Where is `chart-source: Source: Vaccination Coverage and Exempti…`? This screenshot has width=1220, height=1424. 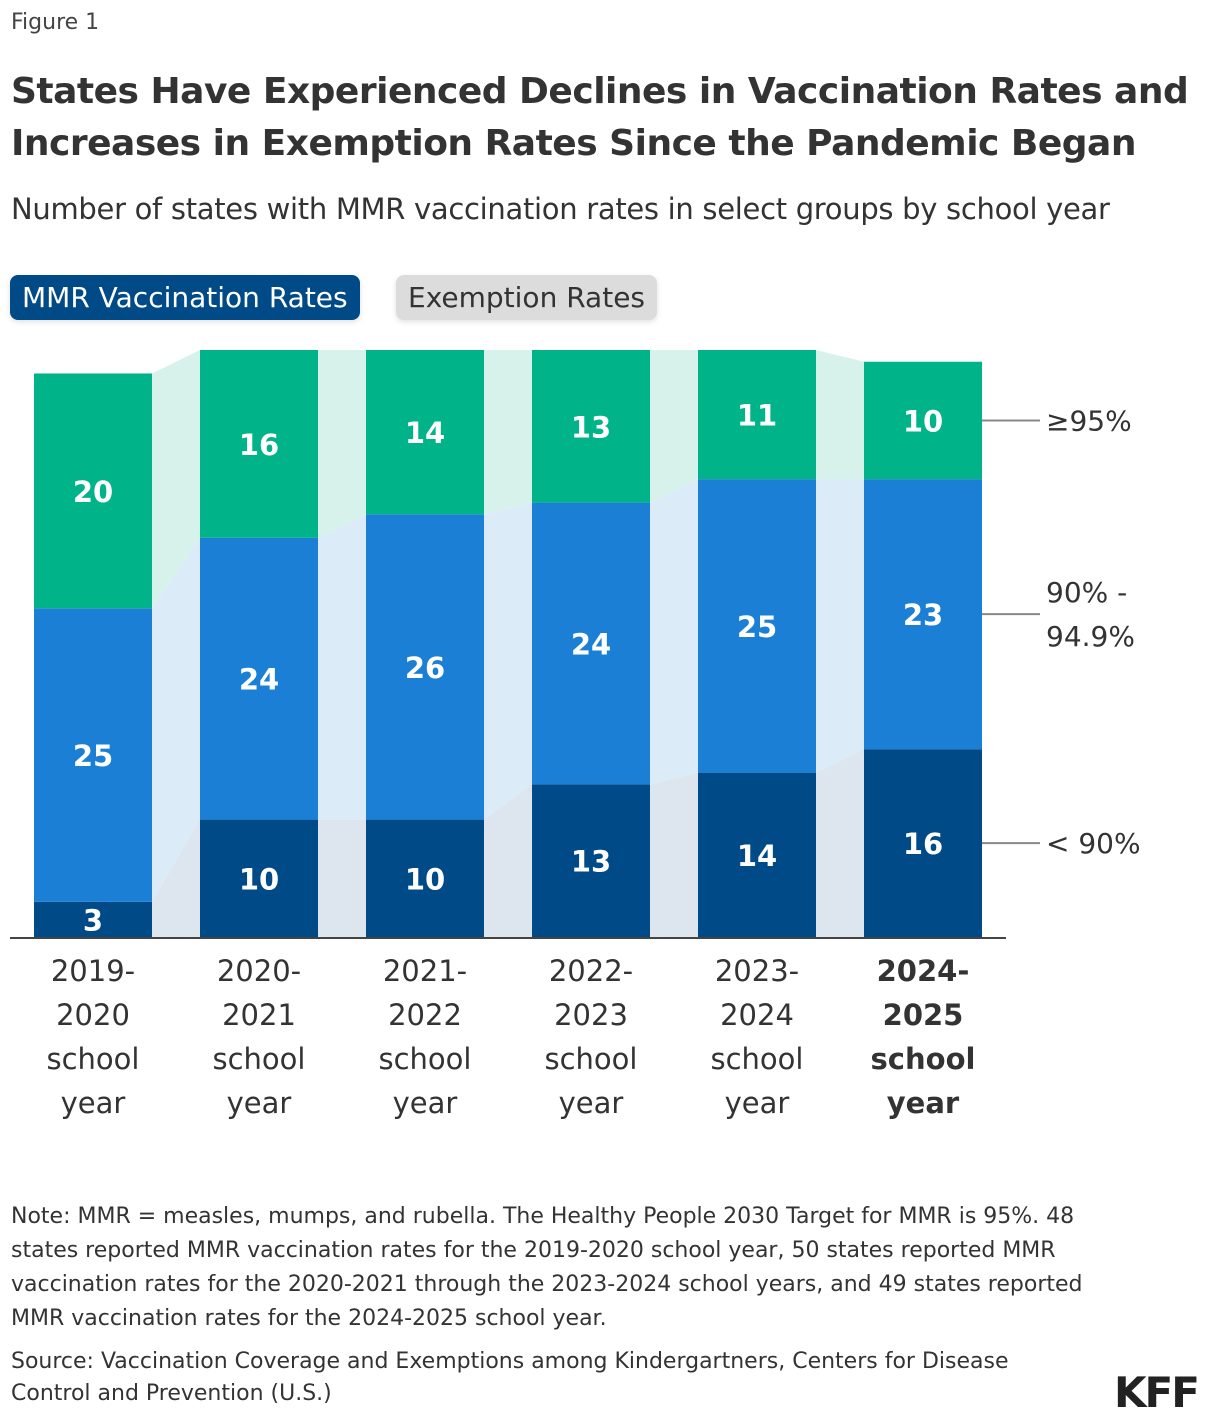 chart-source: Source: Vaccination Coverage and Exempti… is located at coordinates (510, 1377).